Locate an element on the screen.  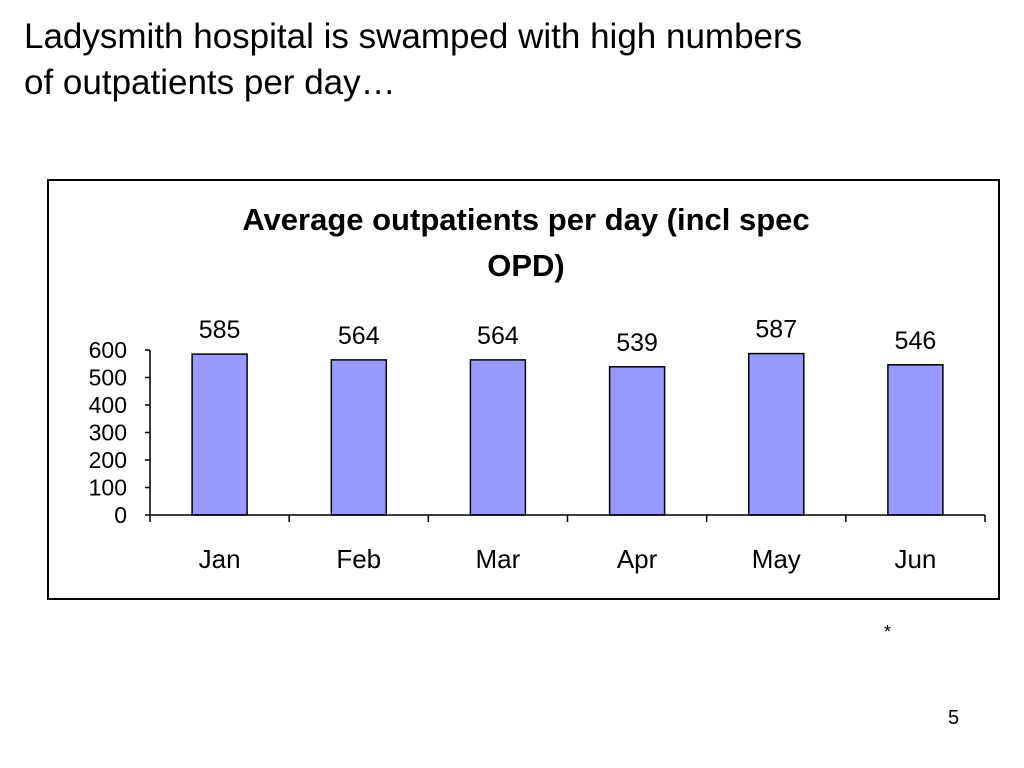
data-label: 587 is located at coordinates (776, 330).